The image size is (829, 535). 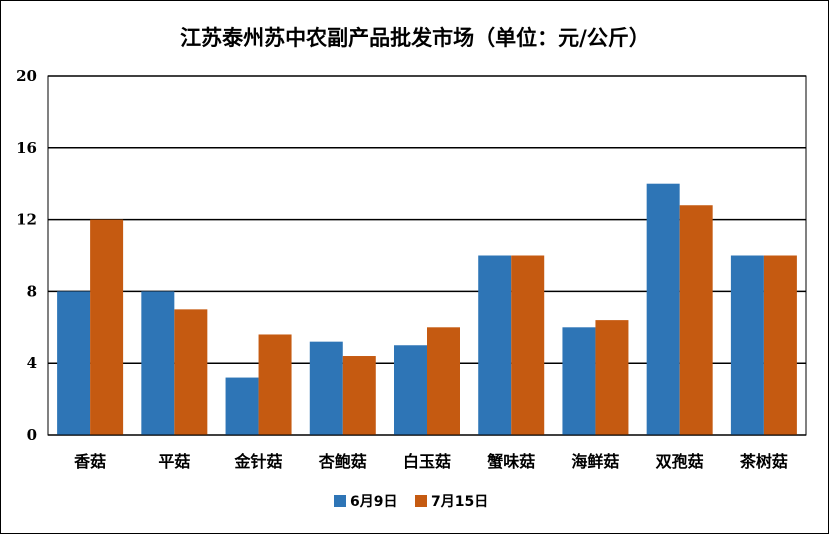 What do you see at coordinates (411, 502) in the screenshot?
I see `legend: 6月9日 7月15日` at bounding box center [411, 502].